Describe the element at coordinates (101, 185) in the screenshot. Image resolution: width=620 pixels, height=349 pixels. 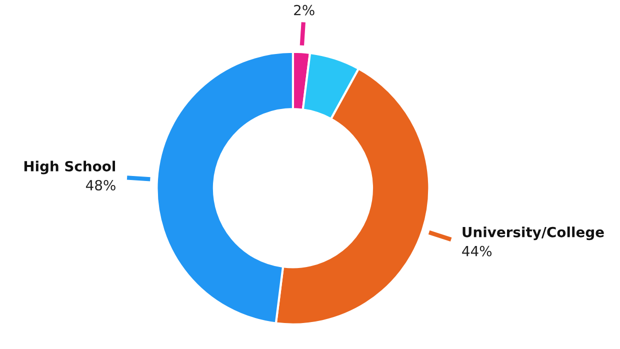
I see `data-label: 48%` at that location.